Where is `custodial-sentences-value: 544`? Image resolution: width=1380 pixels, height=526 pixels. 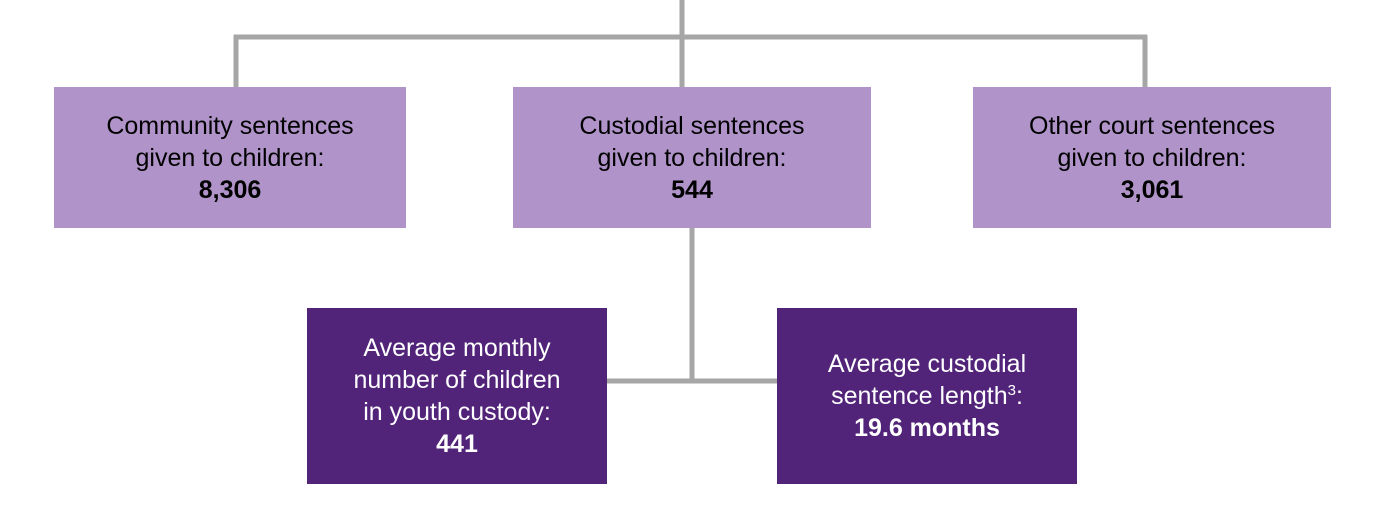 custodial-sentences-value: 544 is located at coordinates (692, 189).